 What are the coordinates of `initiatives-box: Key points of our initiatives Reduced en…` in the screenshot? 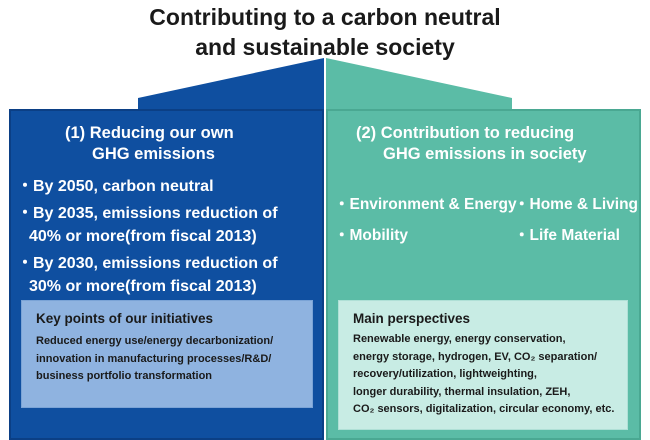 It's located at (167, 354).